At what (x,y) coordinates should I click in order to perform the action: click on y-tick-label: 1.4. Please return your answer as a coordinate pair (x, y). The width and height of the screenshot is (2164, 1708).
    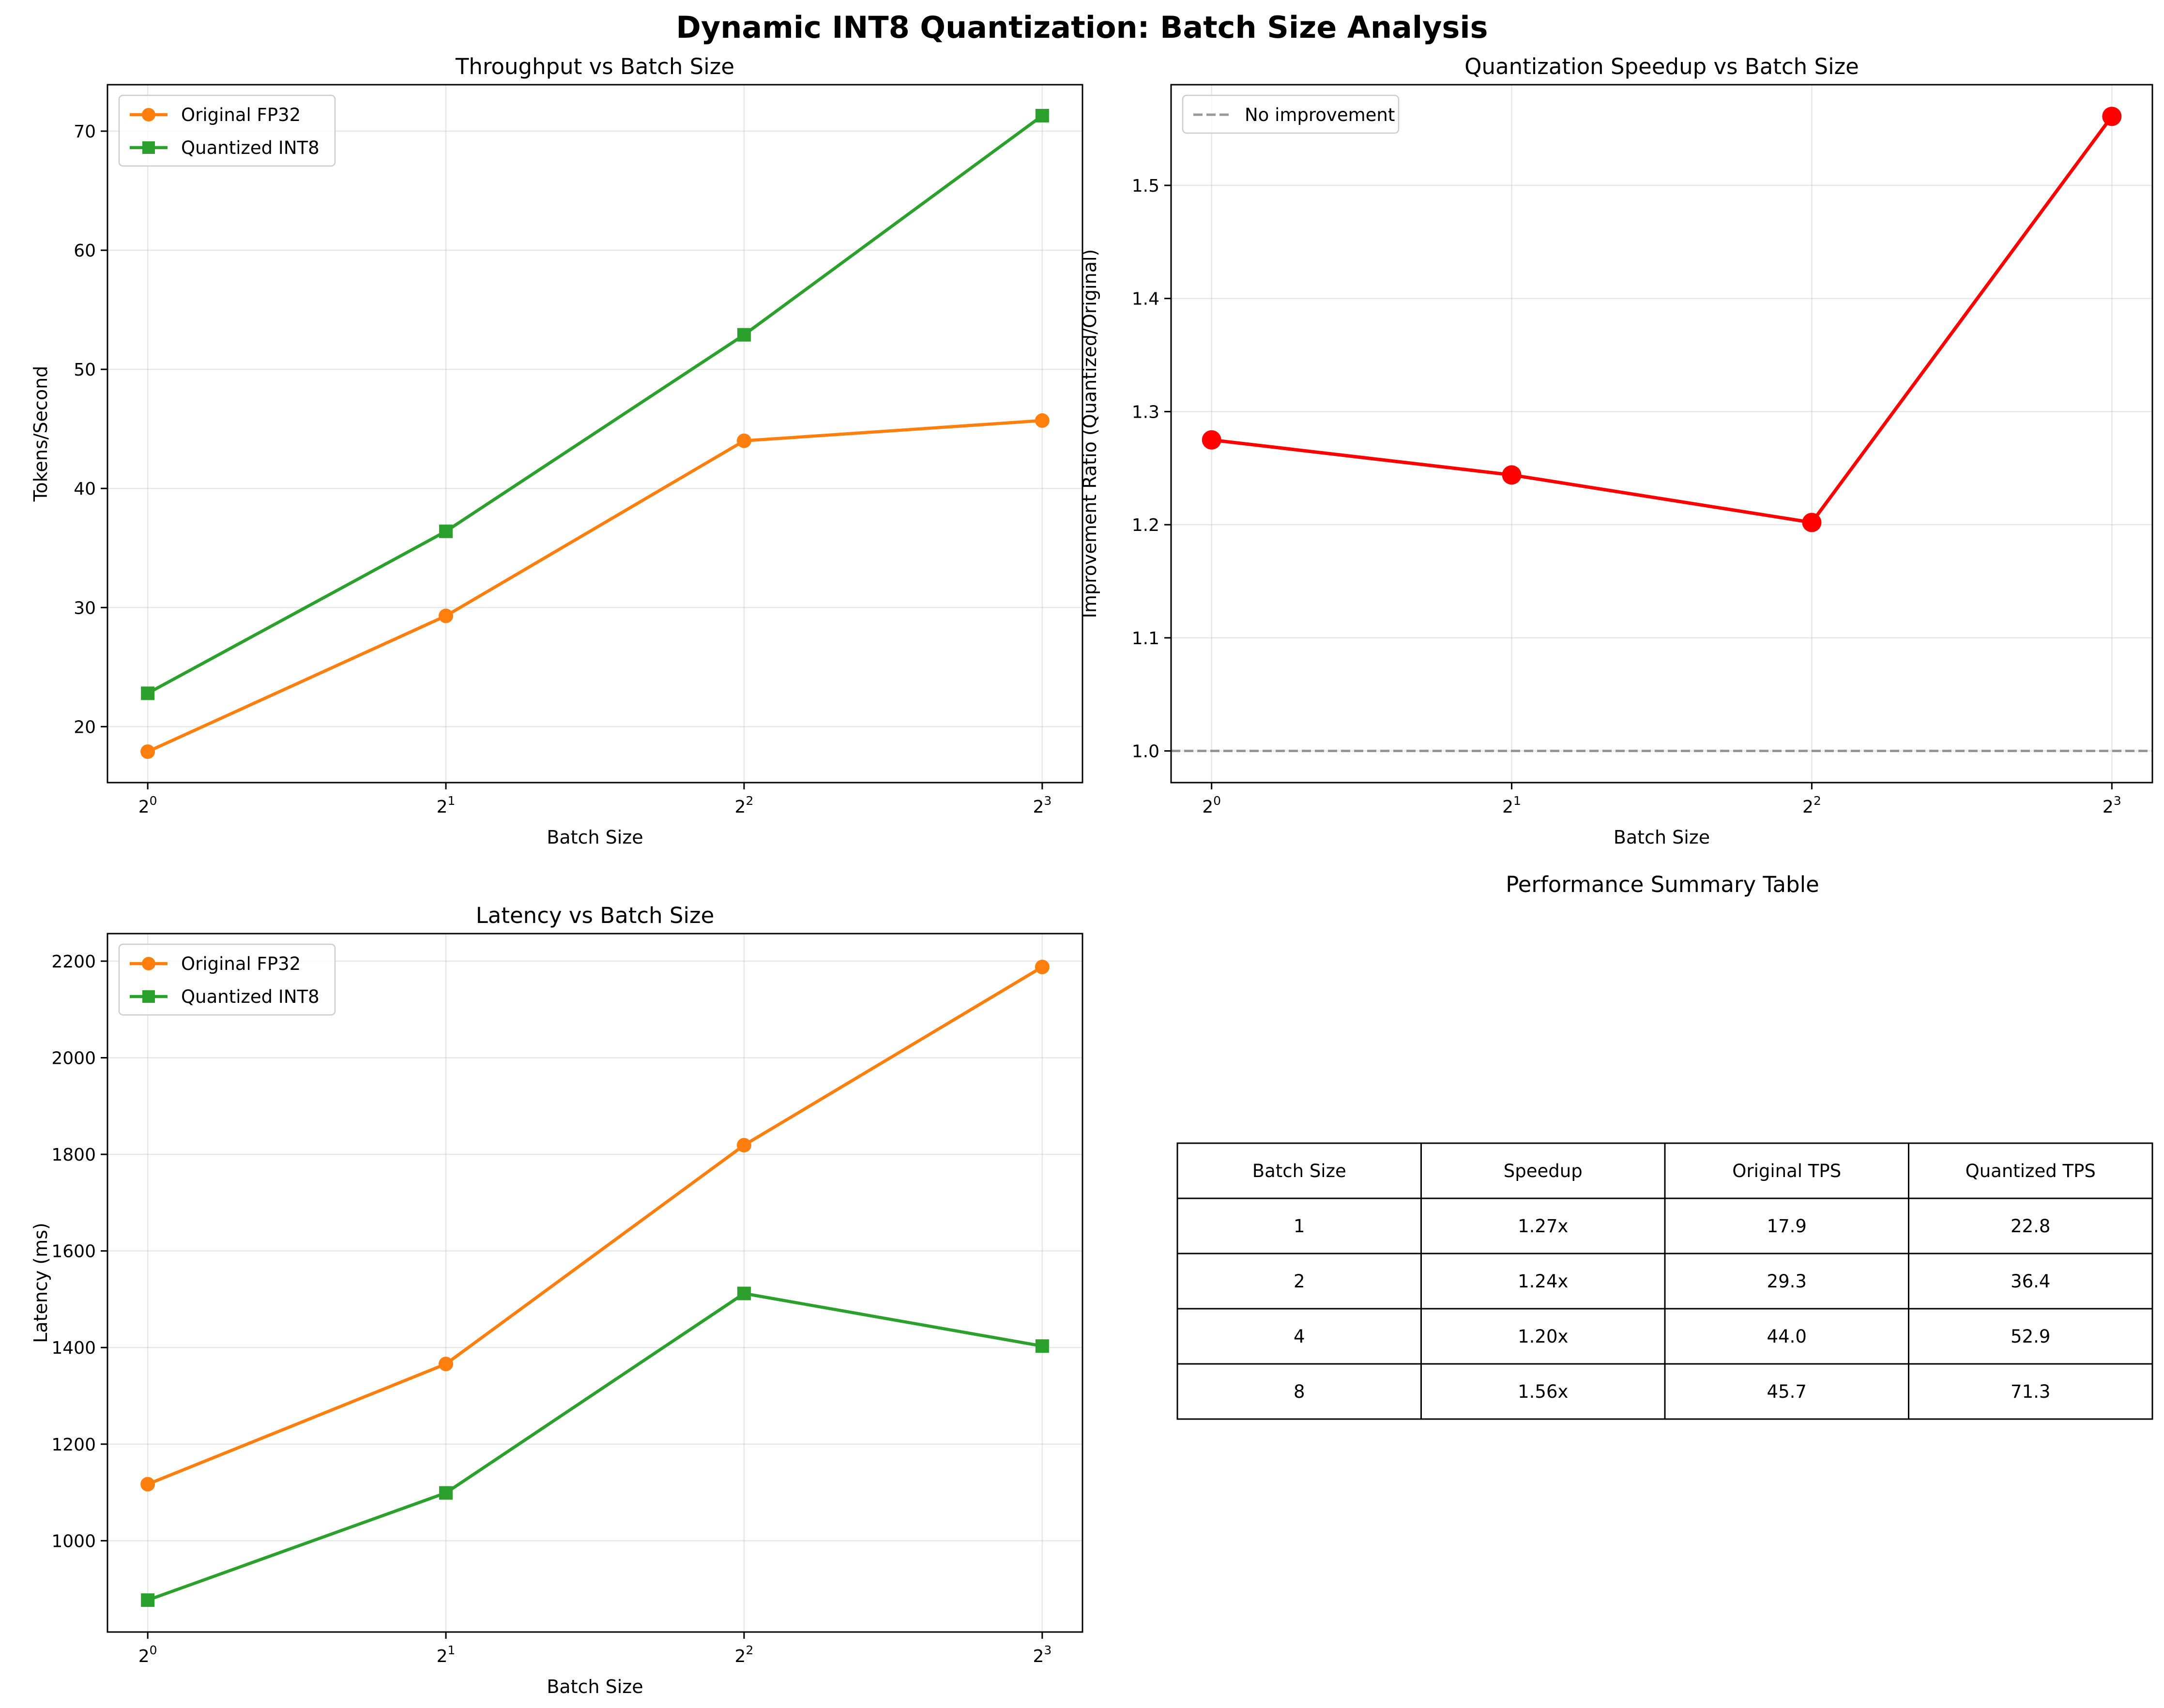
    Looking at the image, I should click on (1146, 299).